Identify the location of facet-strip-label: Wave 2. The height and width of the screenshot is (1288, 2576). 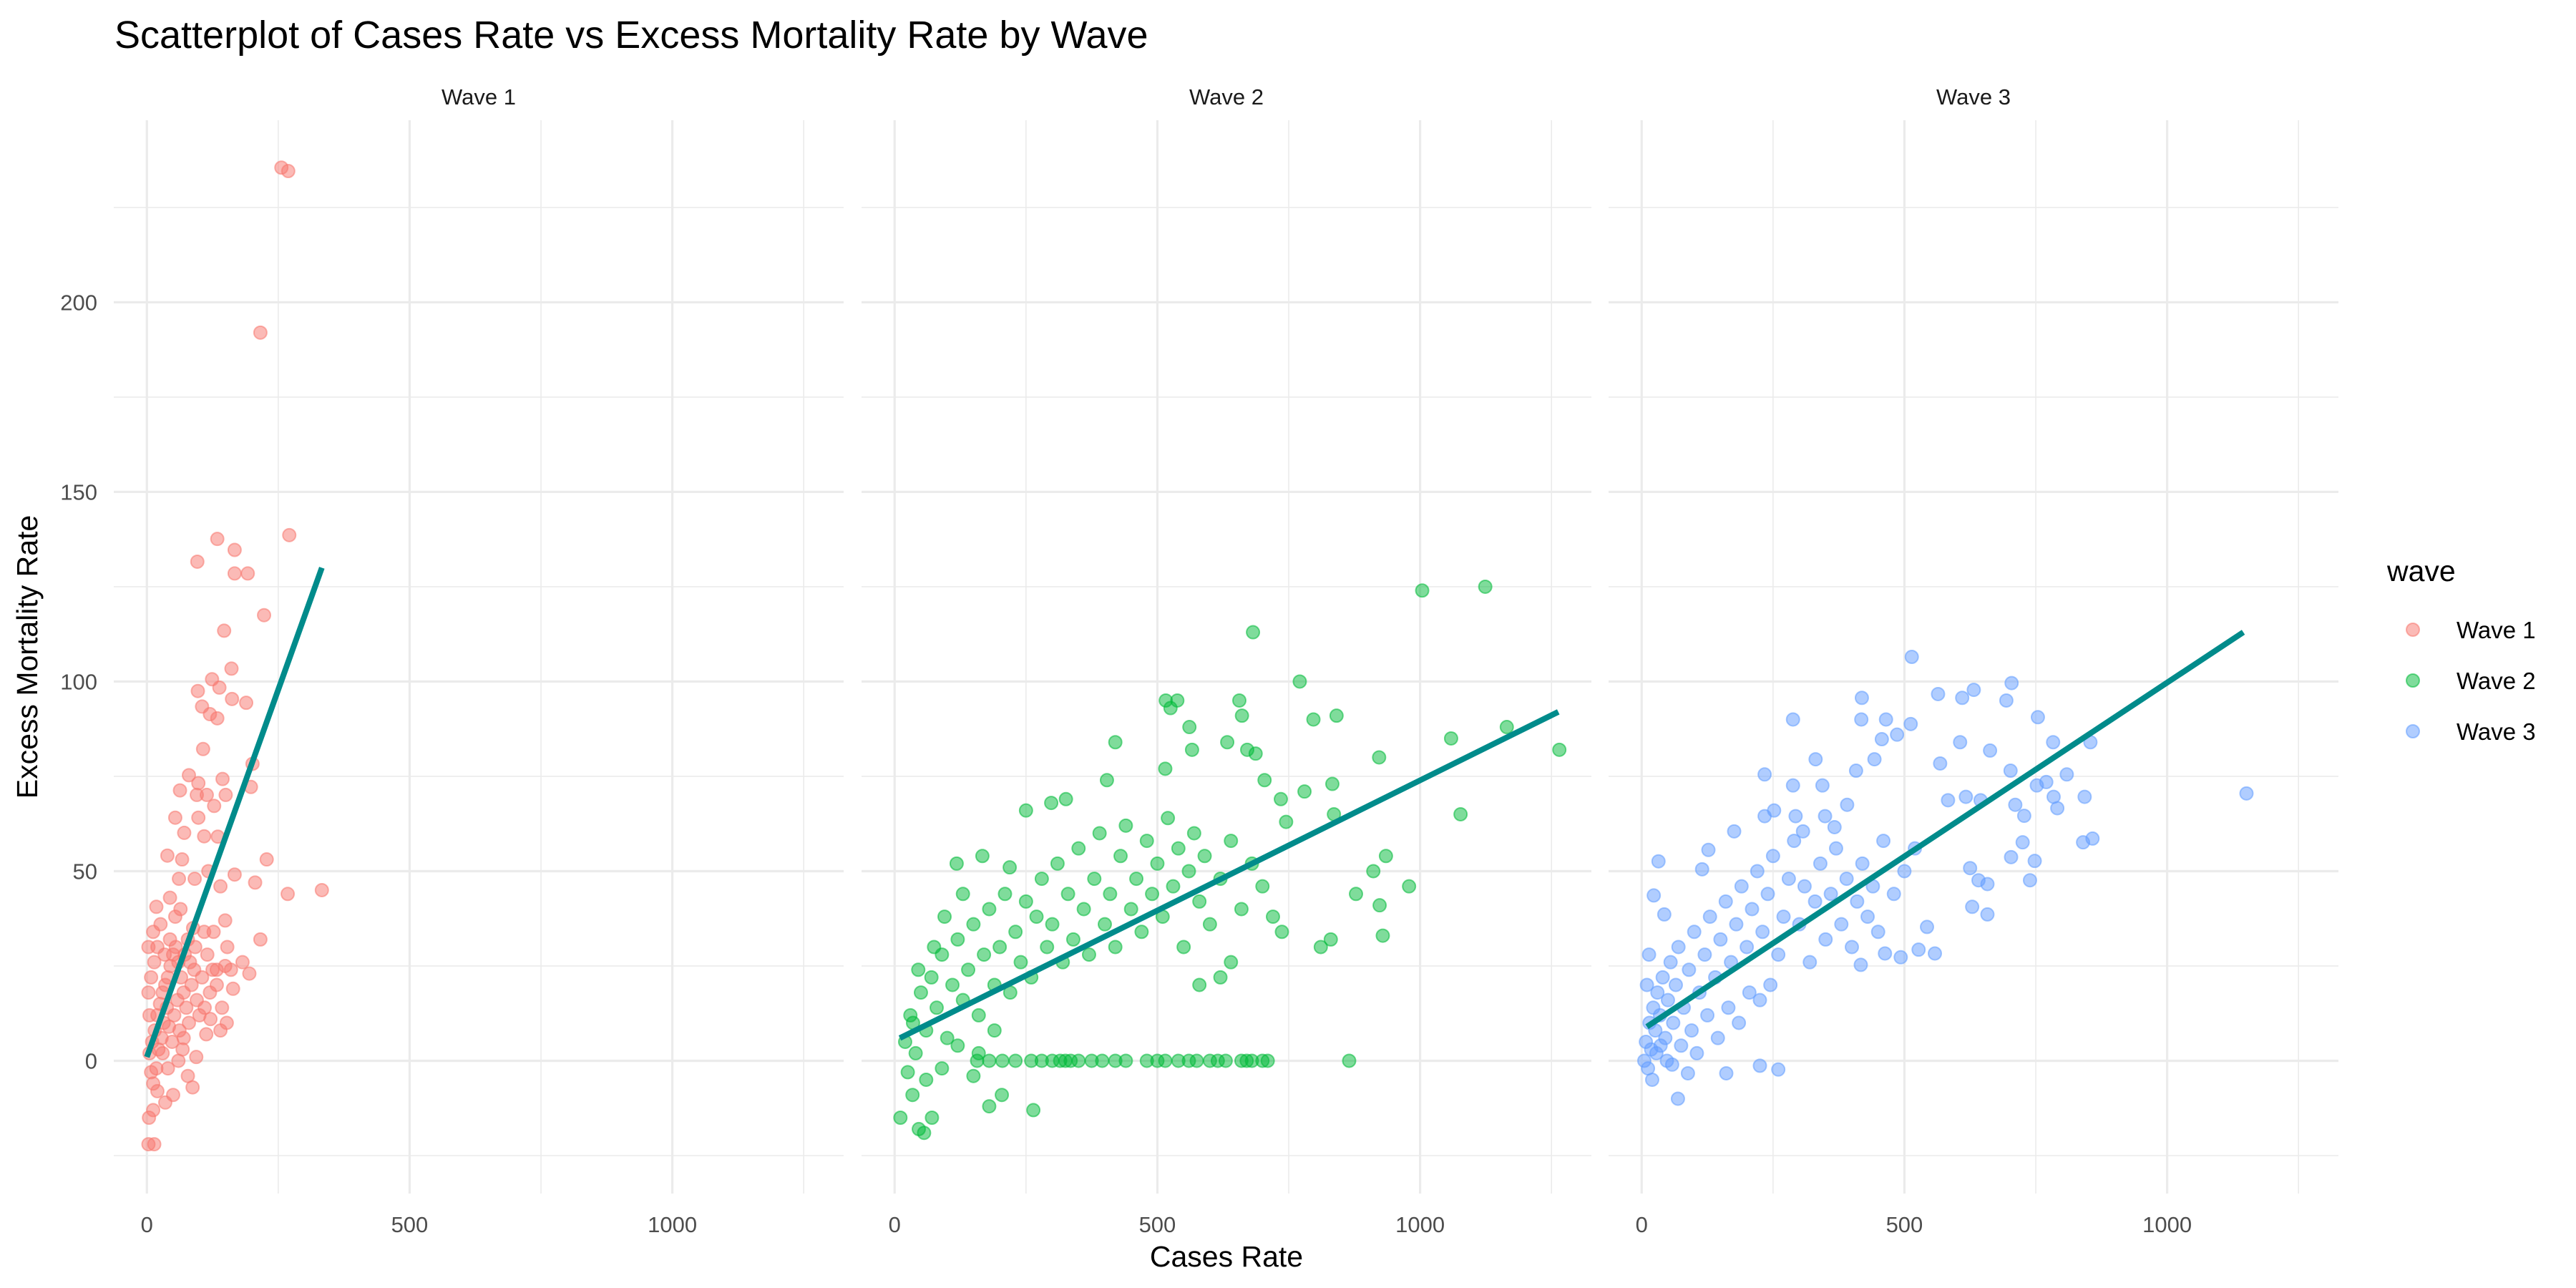
(1226, 96).